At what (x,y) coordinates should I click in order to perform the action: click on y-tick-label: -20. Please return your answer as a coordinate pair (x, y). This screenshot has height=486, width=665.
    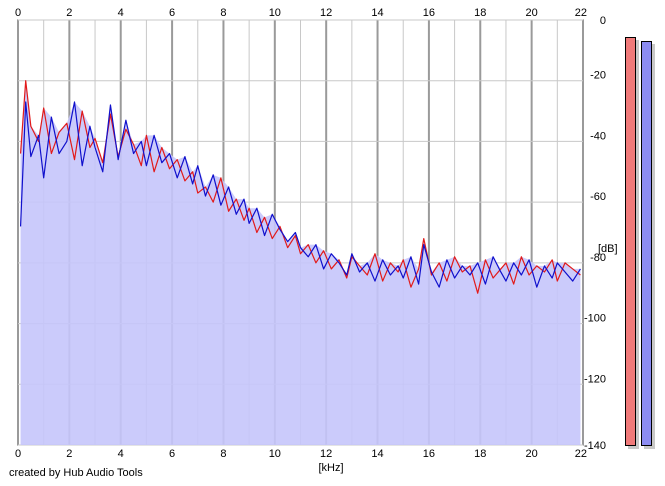
    Looking at the image, I should click on (598, 76).